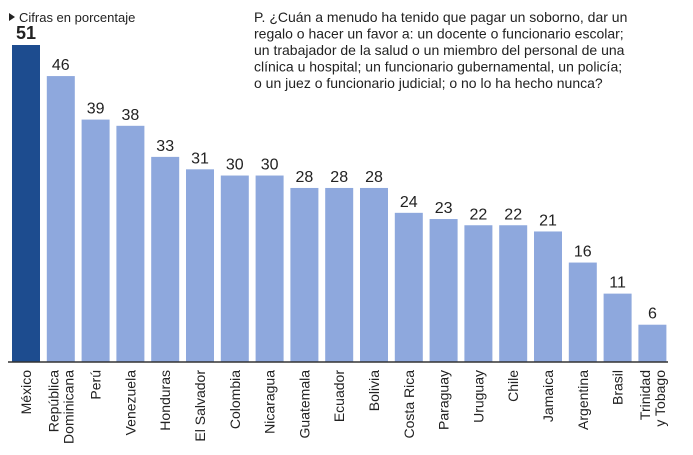  Describe the element at coordinates (583, 400) in the screenshot. I see `x-tick-label: Argentina` at that location.